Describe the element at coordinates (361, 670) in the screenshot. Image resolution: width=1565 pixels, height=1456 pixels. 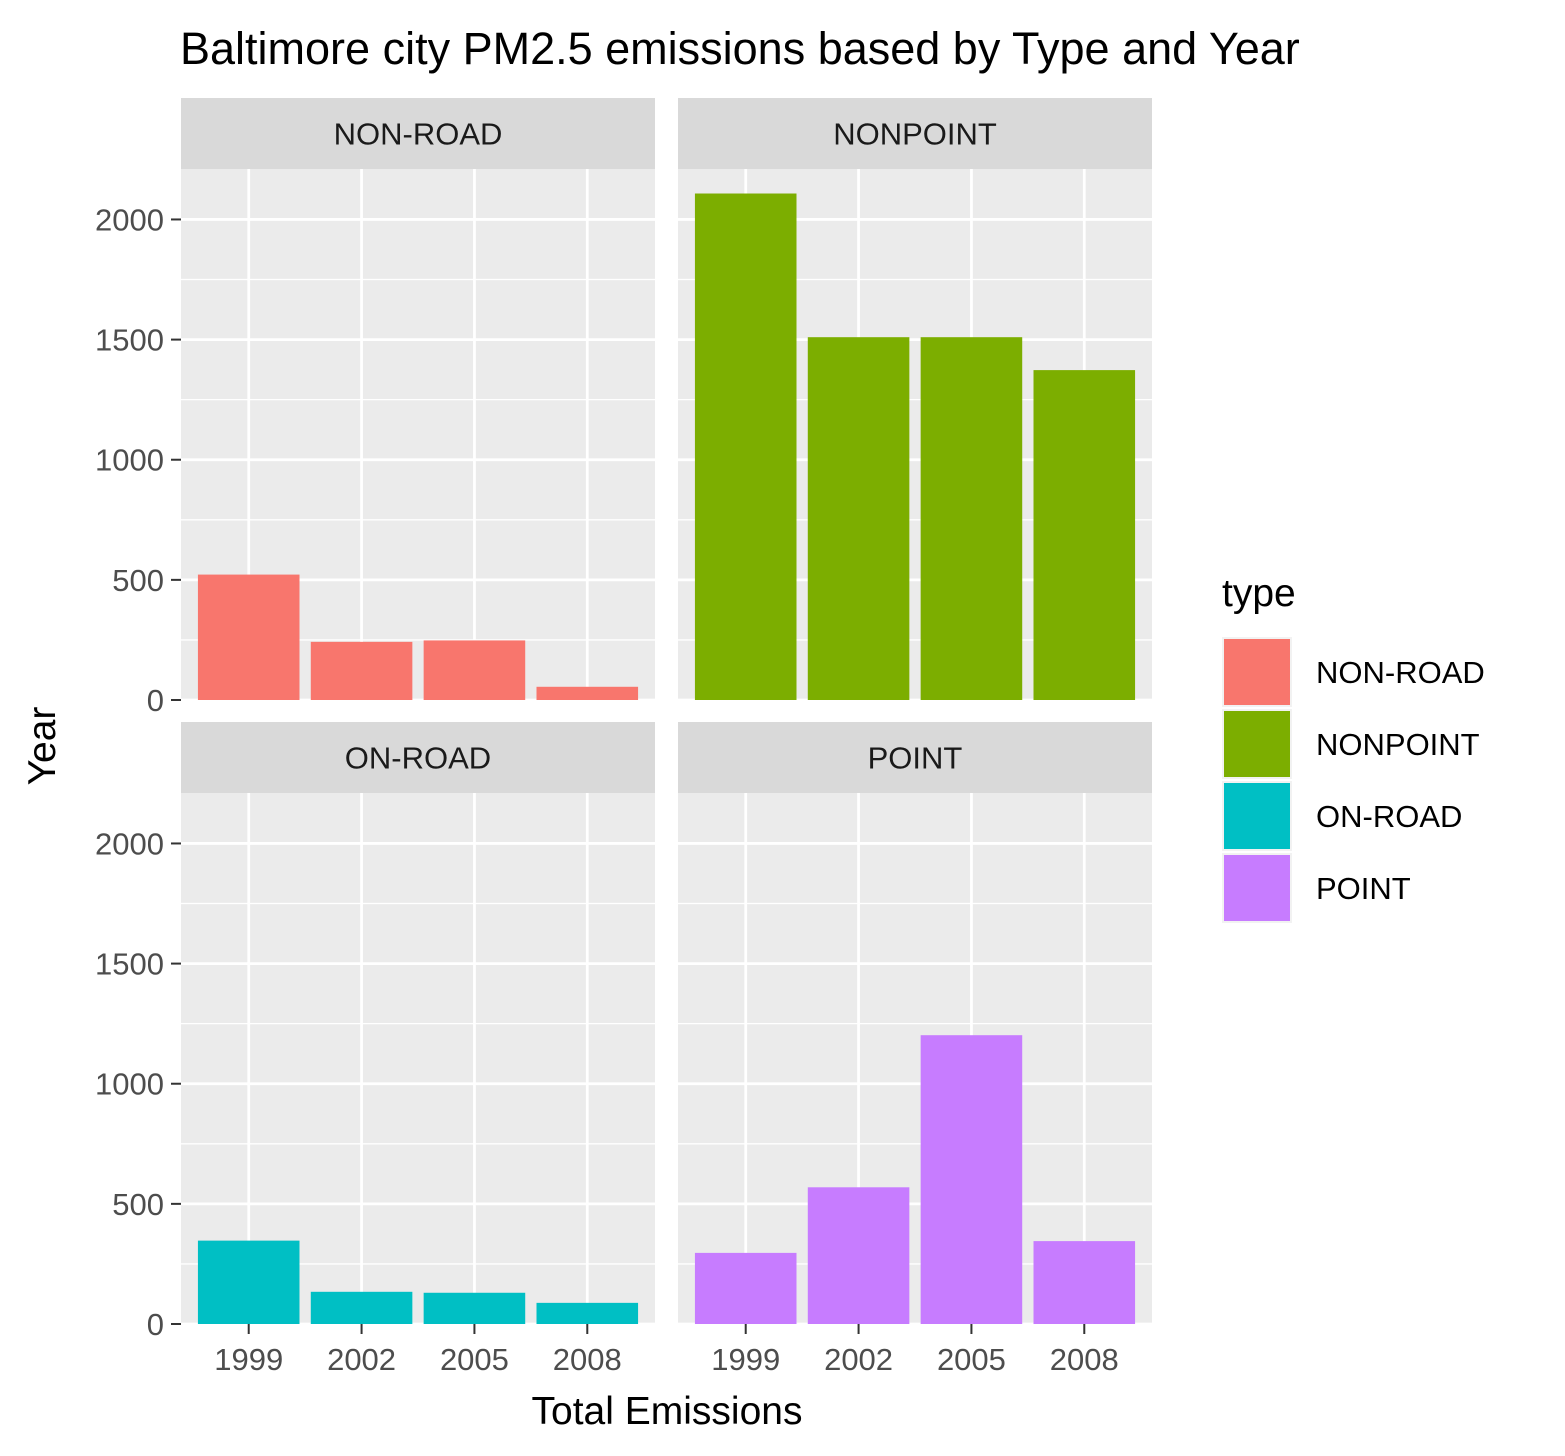
I see `bar-non-road-2002` at that location.